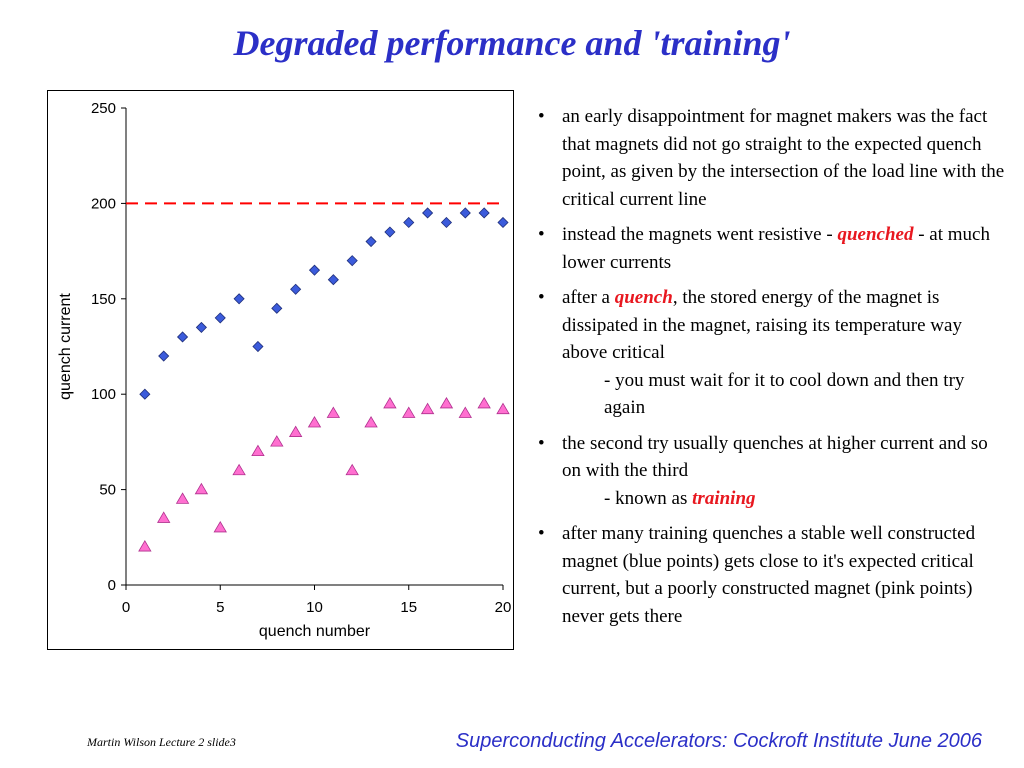 This screenshot has width=1024, height=768. What do you see at coordinates (700, 234) in the screenshot?
I see `bullet-text: instead the magnets went resistive -` at bounding box center [700, 234].